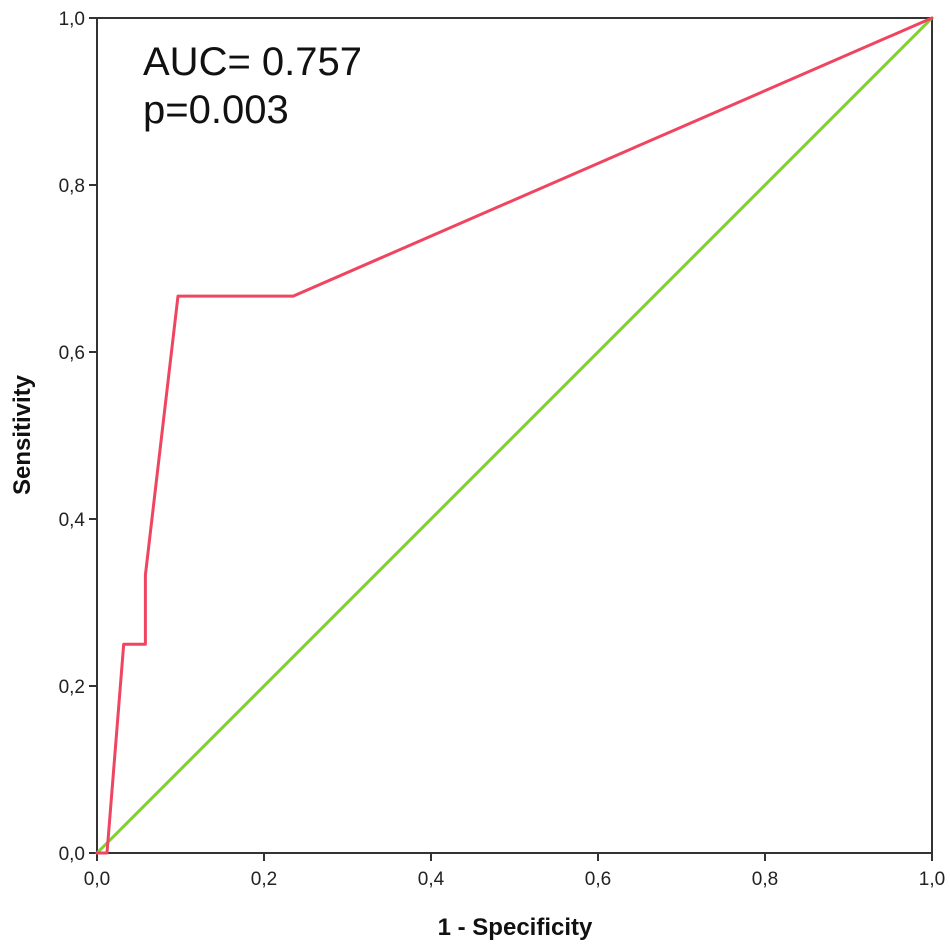  I want to click on x-tick-label: 0,2, so click(264, 879).